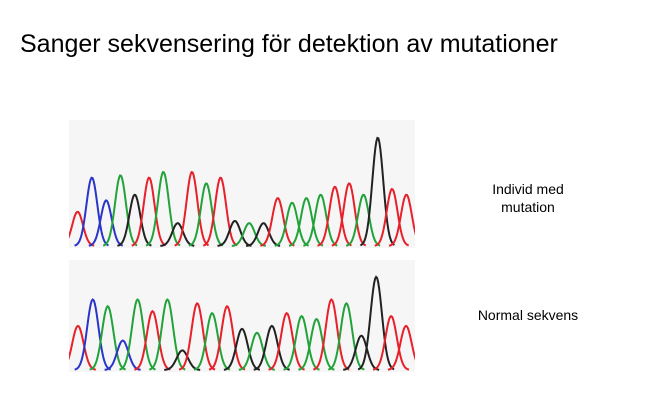  Describe the element at coordinates (242, 191) in the screenshot. I see `chromatogram-mutation-svg` at that location.